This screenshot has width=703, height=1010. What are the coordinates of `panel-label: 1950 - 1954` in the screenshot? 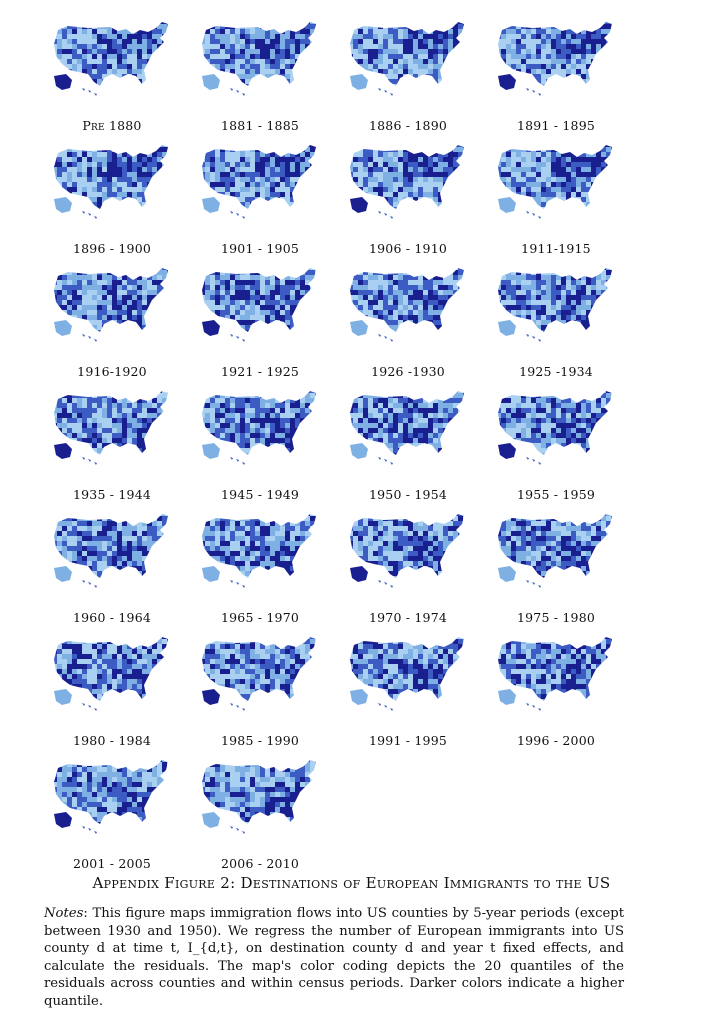 It's located at (408, 494).